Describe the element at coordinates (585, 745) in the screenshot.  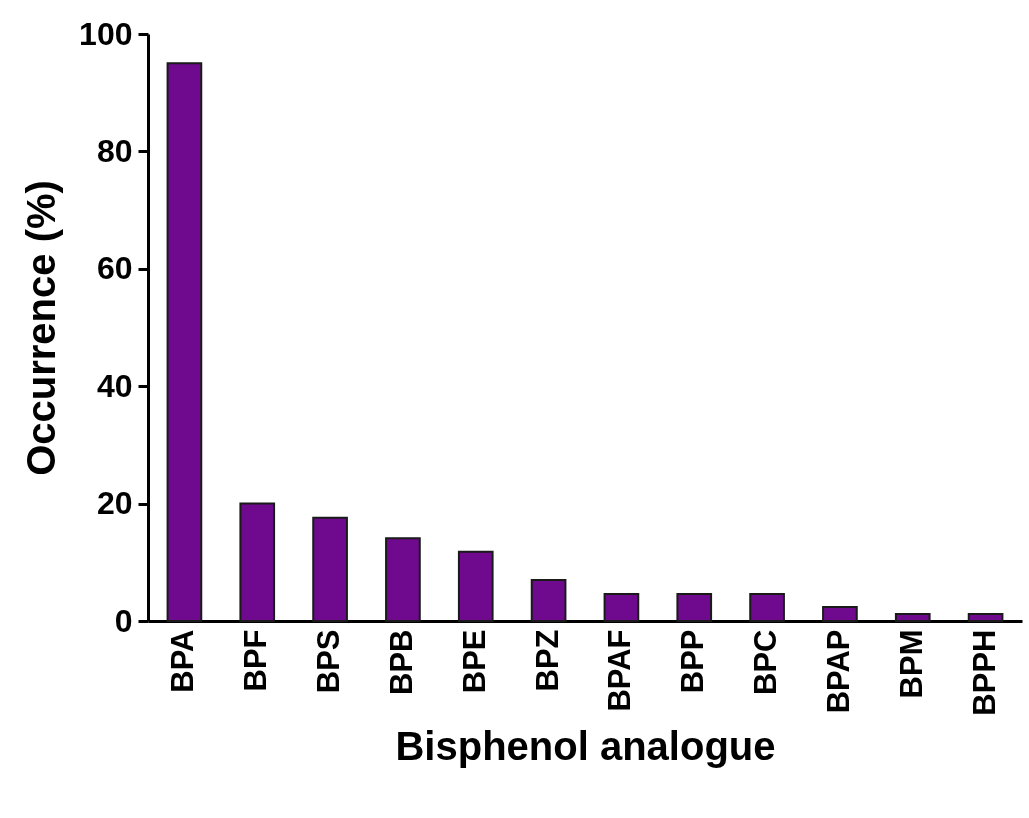
I see `x-axis-title: Bisphenol analogue` at that location.